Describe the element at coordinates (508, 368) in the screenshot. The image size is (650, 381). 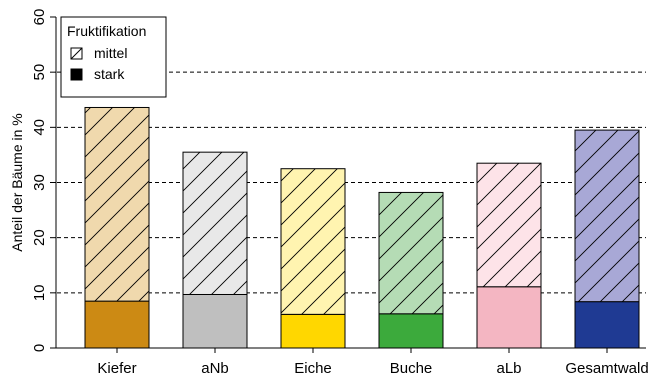
I see `x-tick-label: aLb` at that location.